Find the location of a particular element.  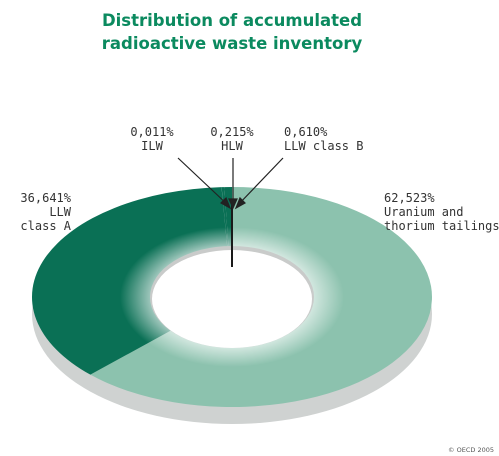

label-ilw-percent: 0,011% is located at coordinates (152, 132).